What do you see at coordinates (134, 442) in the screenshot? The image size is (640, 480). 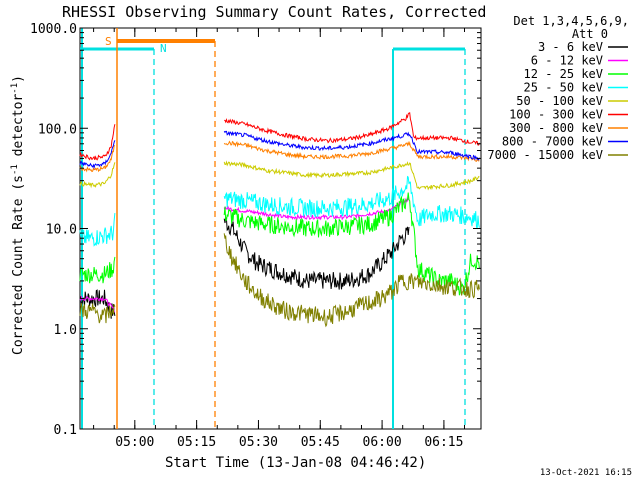 I see `x-tick-label: 05:00` at bounding box center [134, 442].